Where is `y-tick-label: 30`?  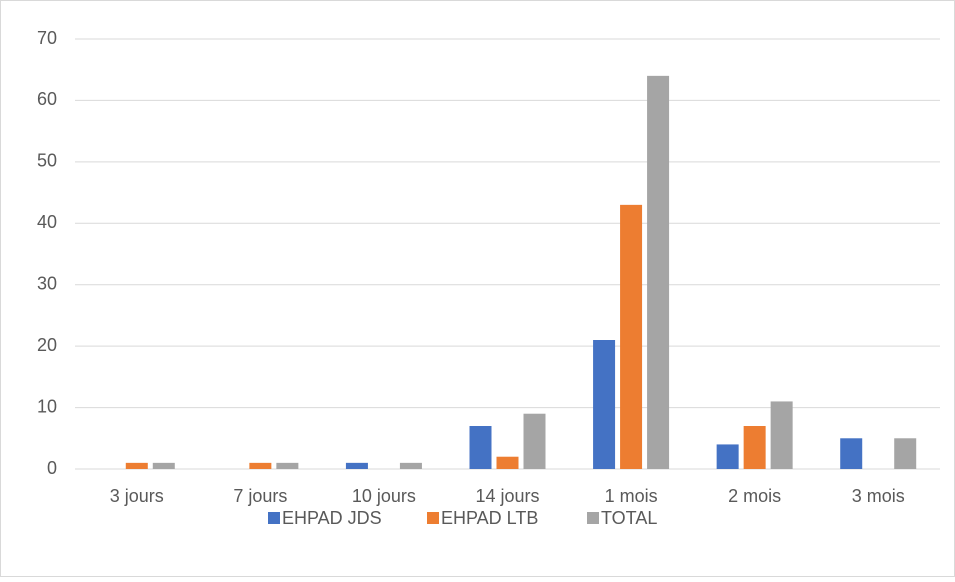
y-tick-label: 30 is located at coordinates (47, 283).